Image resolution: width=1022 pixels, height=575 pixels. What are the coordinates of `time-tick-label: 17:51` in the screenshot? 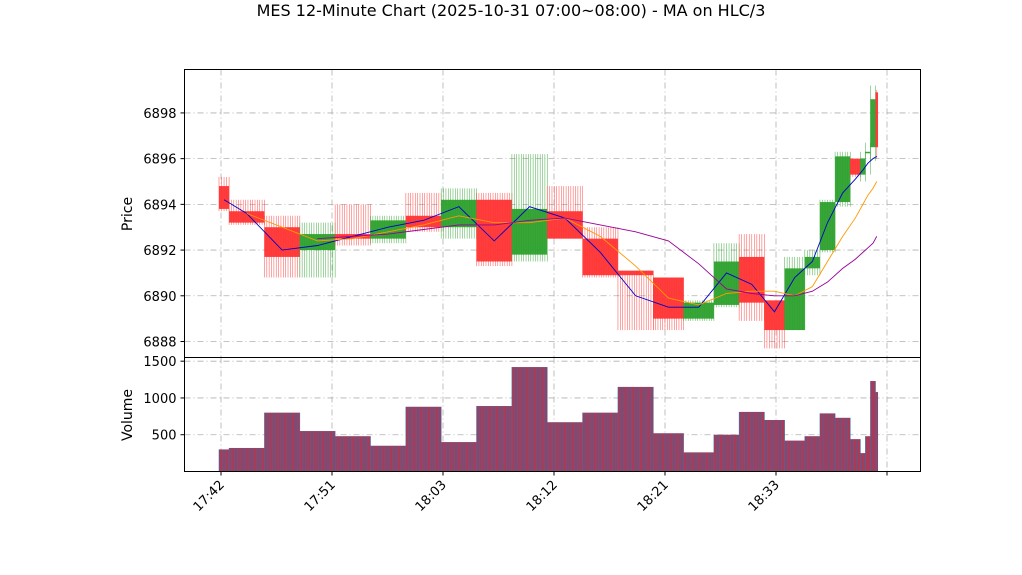 It's located at (320, 496).